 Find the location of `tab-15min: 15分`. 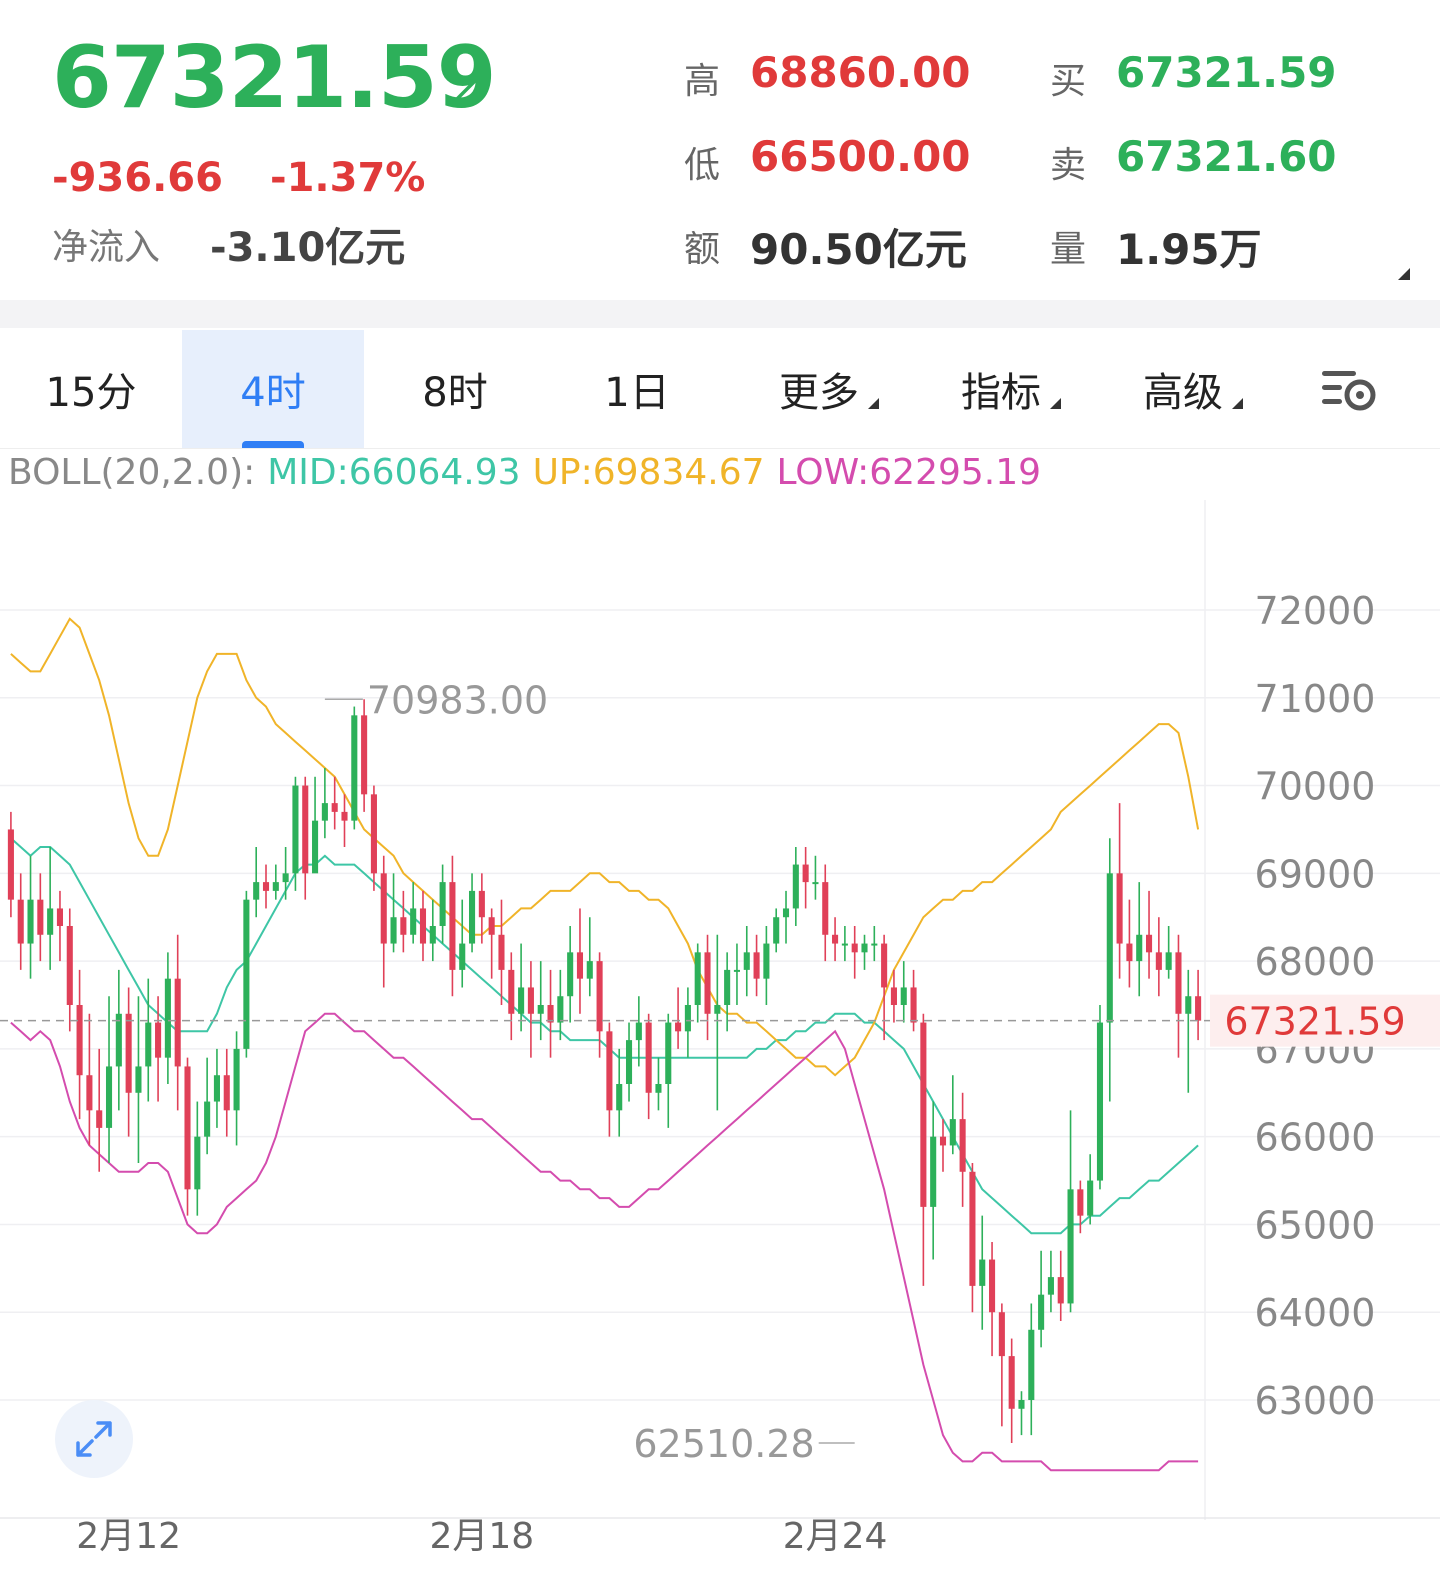

tab-15min: 15分 is located at coordinates (91, 389).